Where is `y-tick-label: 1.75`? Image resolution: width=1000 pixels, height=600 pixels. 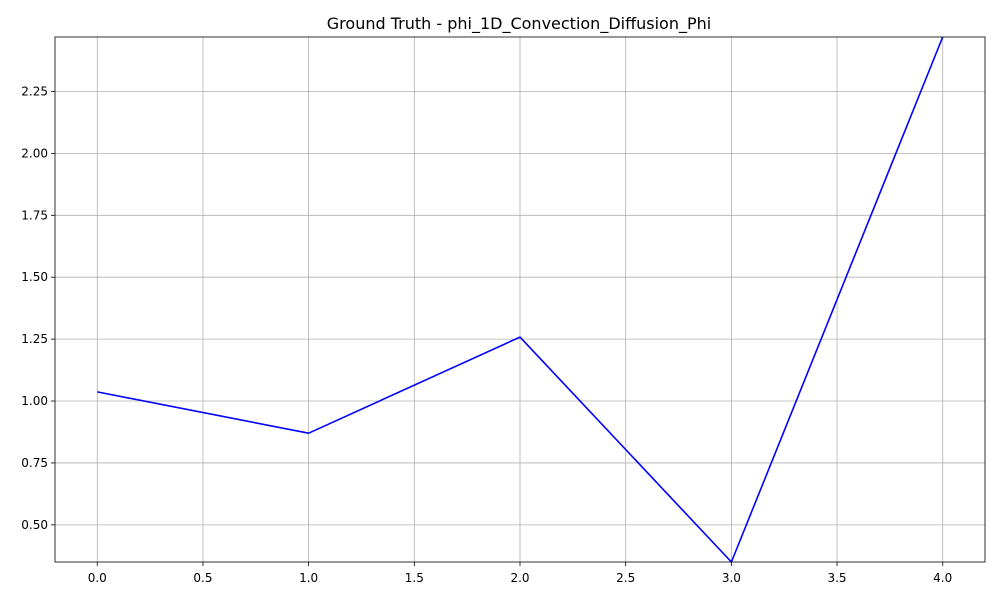
y-tick-label: 1.75 is located at coordinates (34, 215).